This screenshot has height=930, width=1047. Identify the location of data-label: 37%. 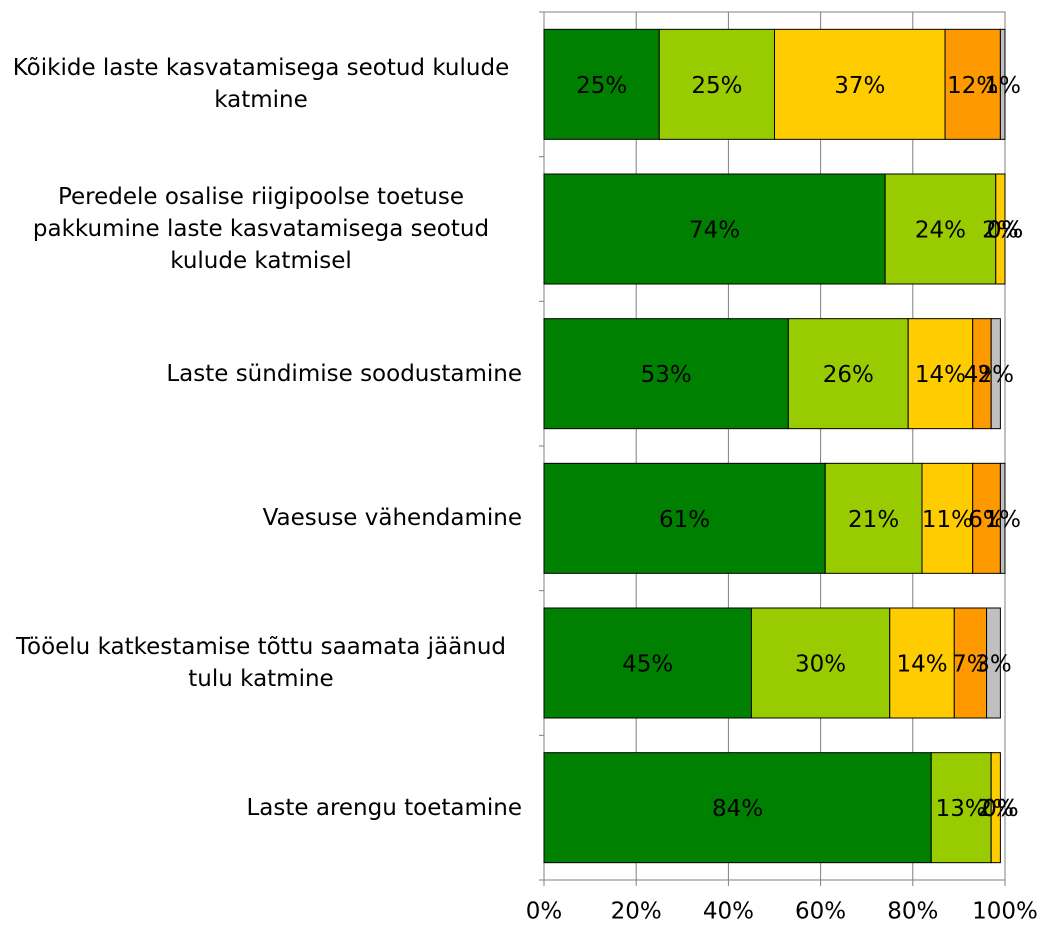
(859, 86).